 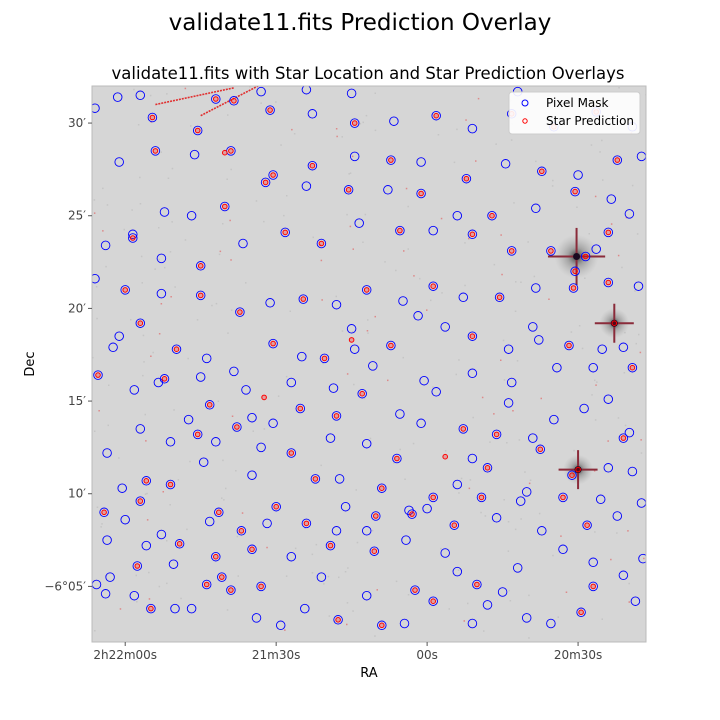 I want to click on x-tick-label: 21m30s, so click(x=276, y=655).